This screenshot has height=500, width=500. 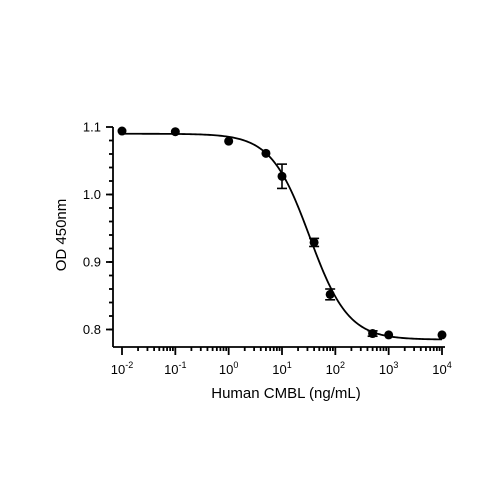 What do you see at coordinates (327, 250) in the screenshot?
I see `error-bars` at bounding box center [327, 250].